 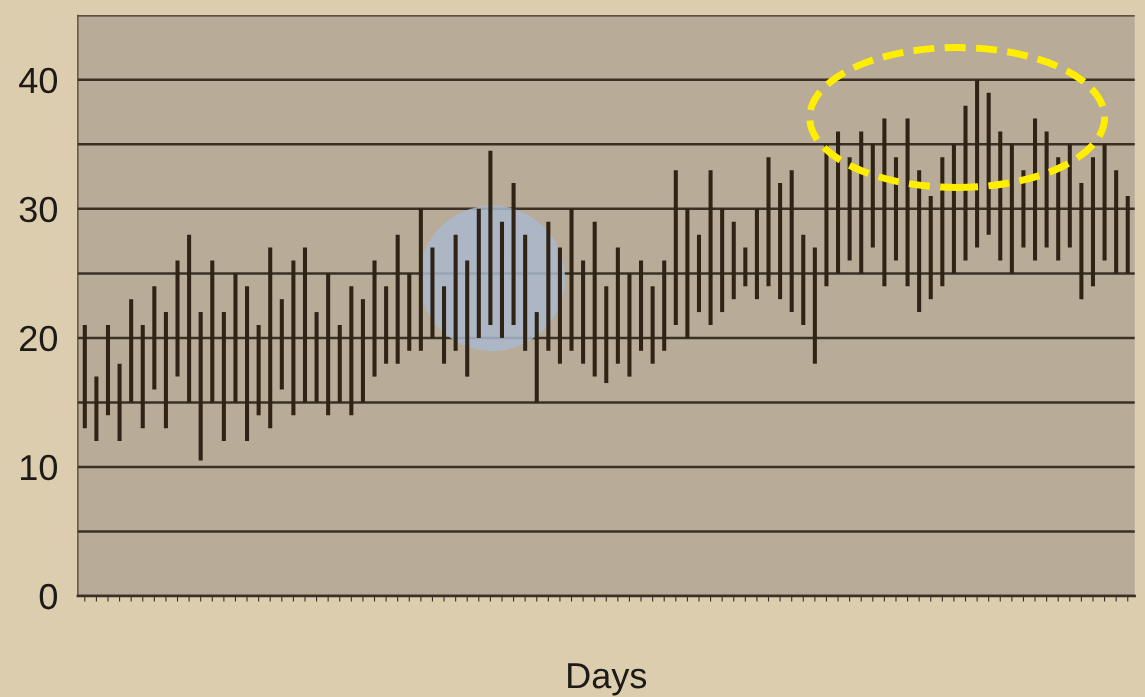 I want to click on y-tick-label: 30, so click(x=38, y=209).